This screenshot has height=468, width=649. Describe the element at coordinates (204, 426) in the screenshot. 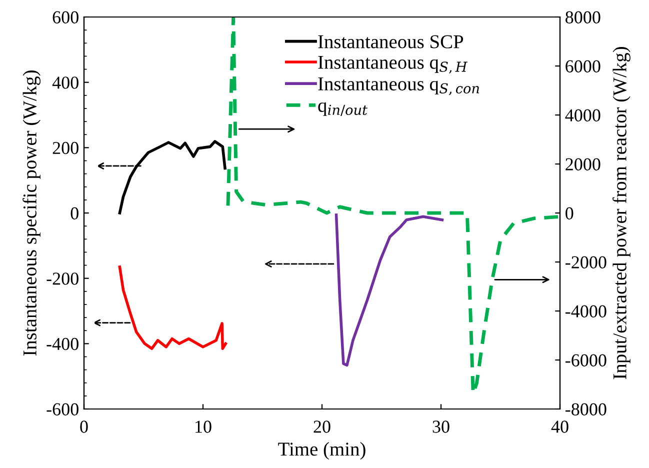

I see `x-tick-label: 10` at that location.